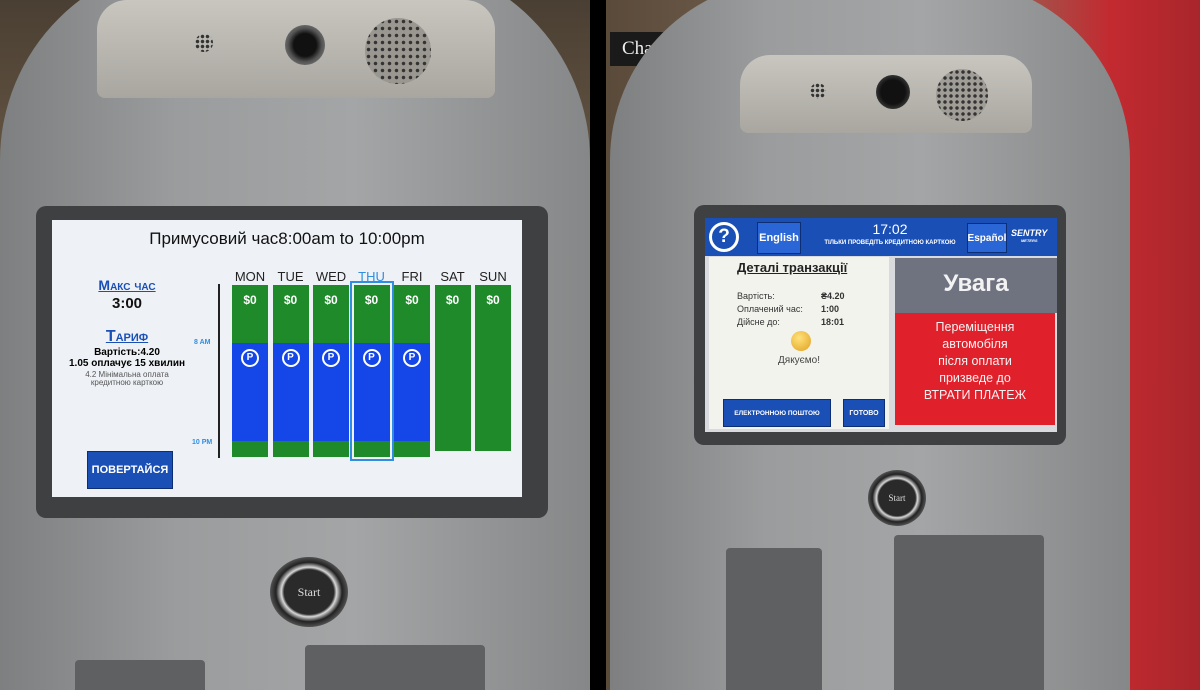 The image size is (1200, 690). What do you see at coordinates (331, 276) in the screenshot?
I see `day-label: WED` at bounding box center [331, 276].